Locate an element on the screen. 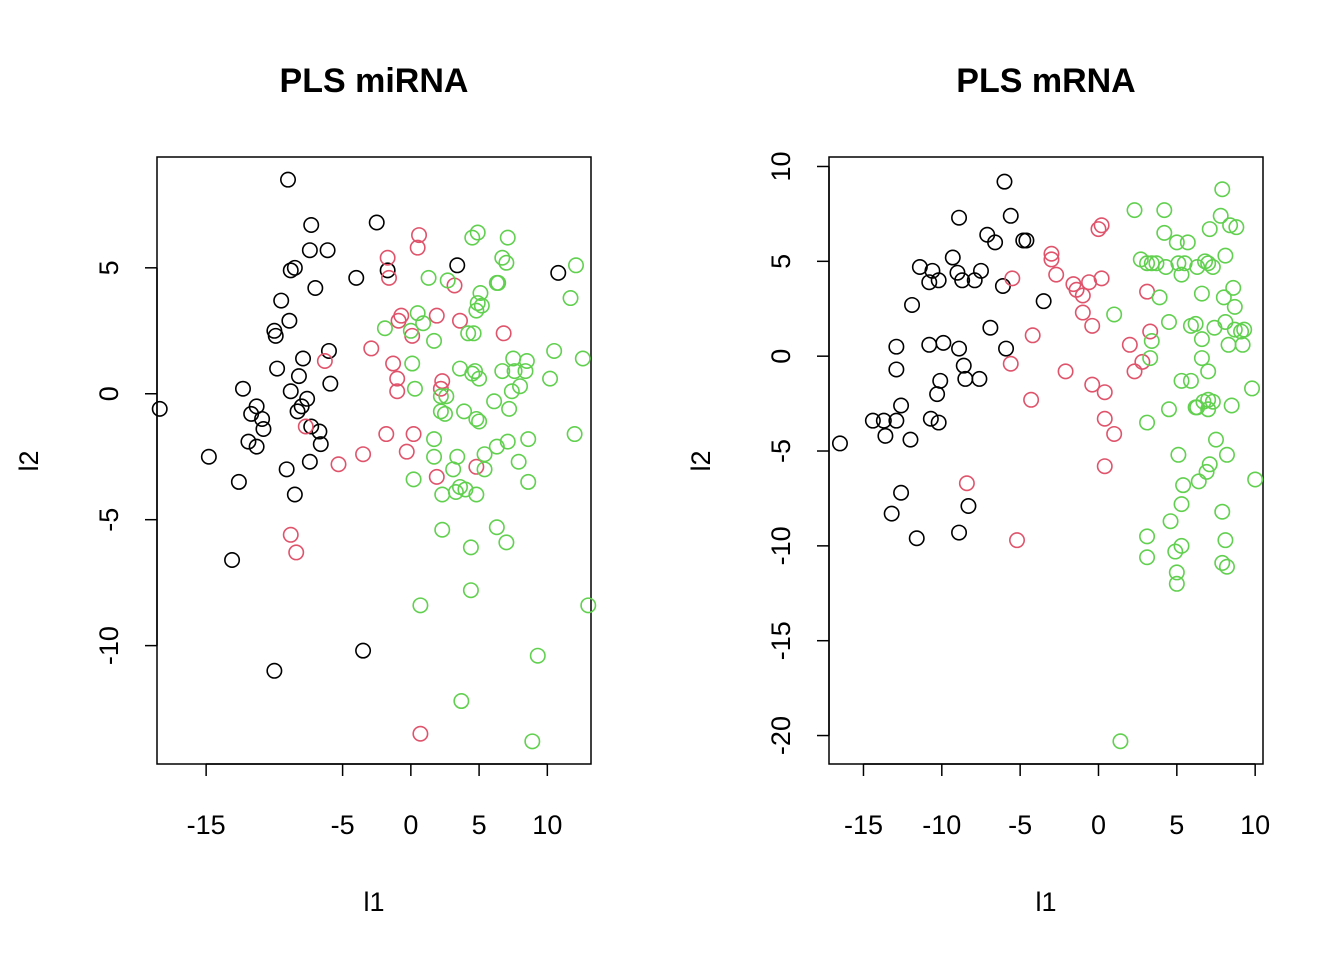 The width and height of the screenshot is (1344, 960). x-axis-label: l1 is located at coordinates (373, 902).